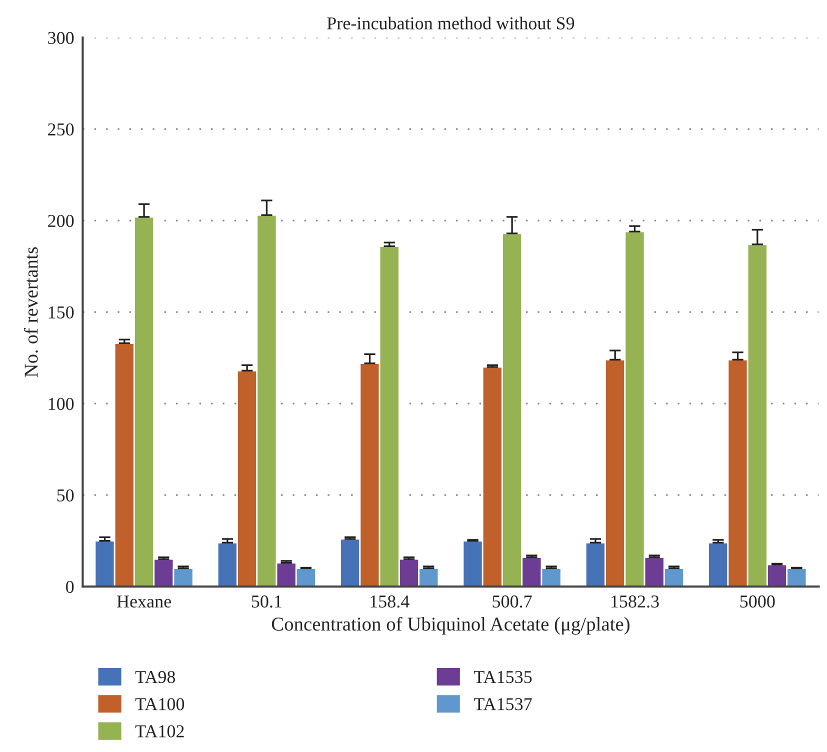 This screenshot has height=752, width=827. I want to click on y-axis-title: No. of revertants, so click(31, 312).